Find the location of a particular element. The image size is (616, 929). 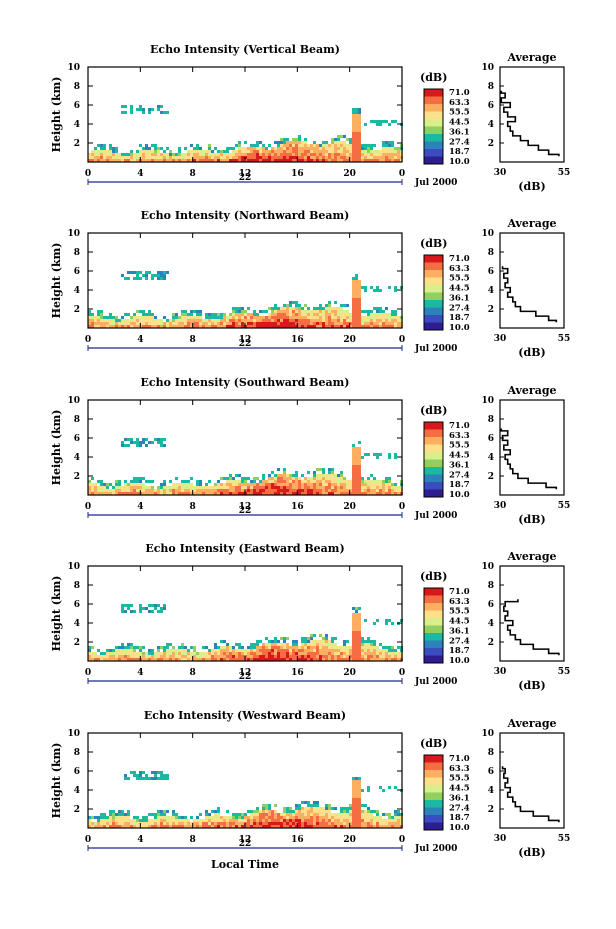

y-tick-label: 6 is located at coordinates (77, 272).